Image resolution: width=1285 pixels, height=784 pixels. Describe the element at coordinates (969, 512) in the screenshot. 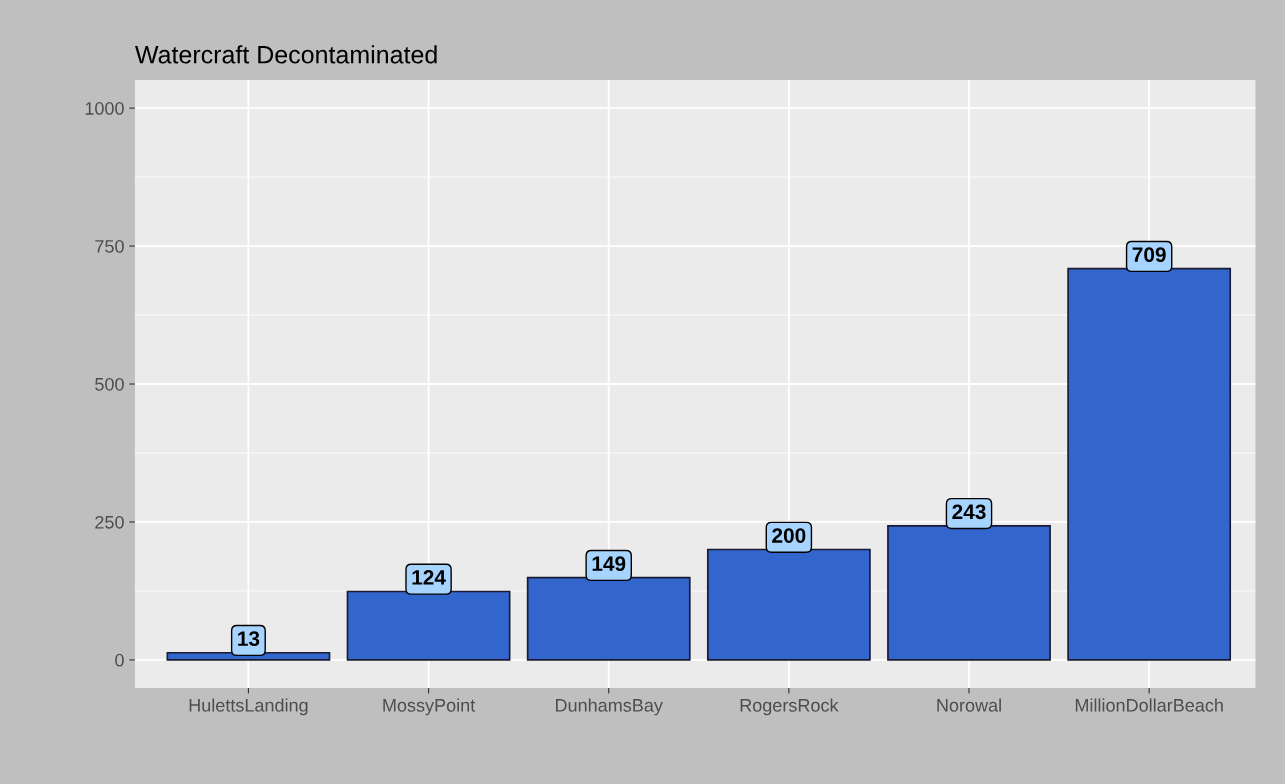

I see `data-label: 243` at that location.